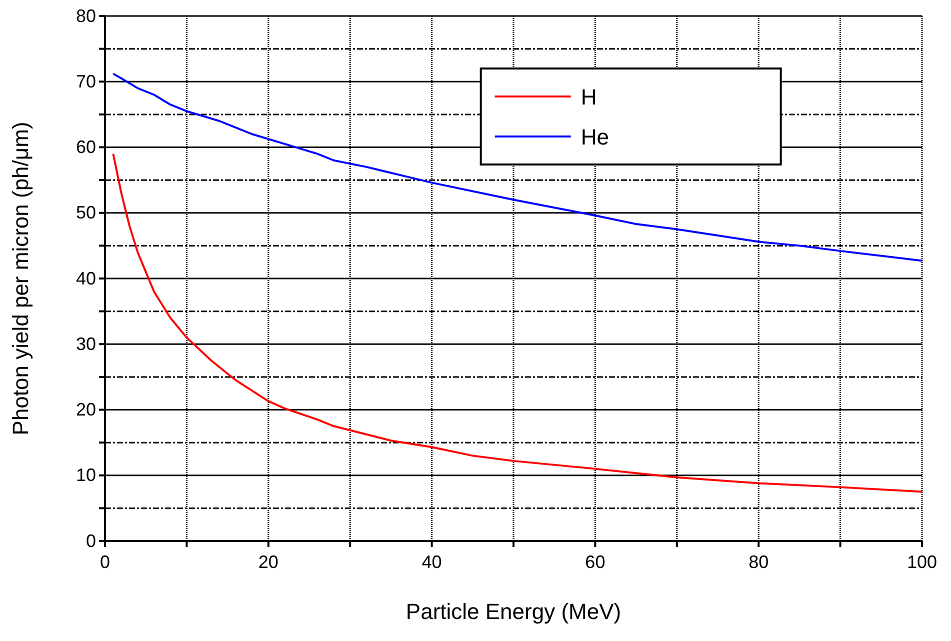  What do you see at coordinates (86, 344) in the screenshot?
I see `y-tick-label: 30` at bounding box center [86, 344].